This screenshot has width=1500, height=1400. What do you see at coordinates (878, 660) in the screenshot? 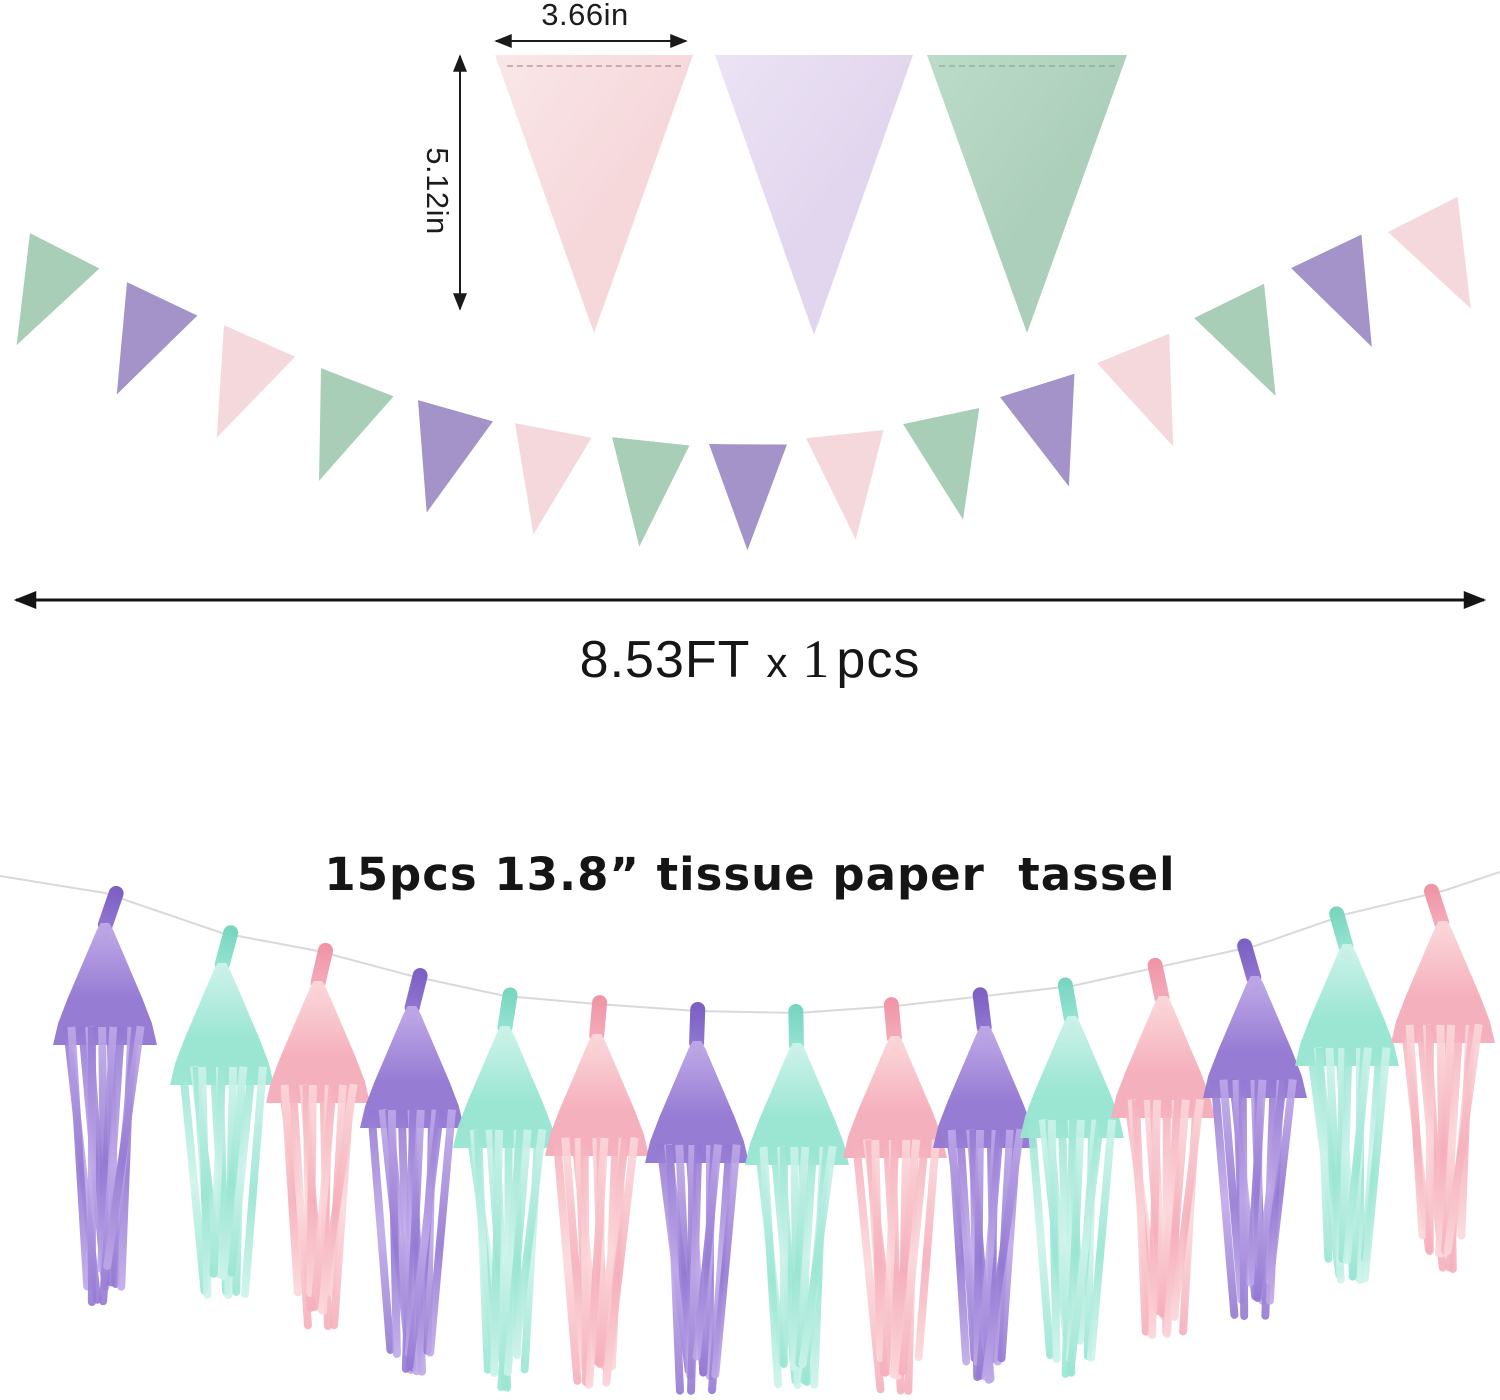
I see `banner-length-unit: pcs` at bounding box center [878, 660].